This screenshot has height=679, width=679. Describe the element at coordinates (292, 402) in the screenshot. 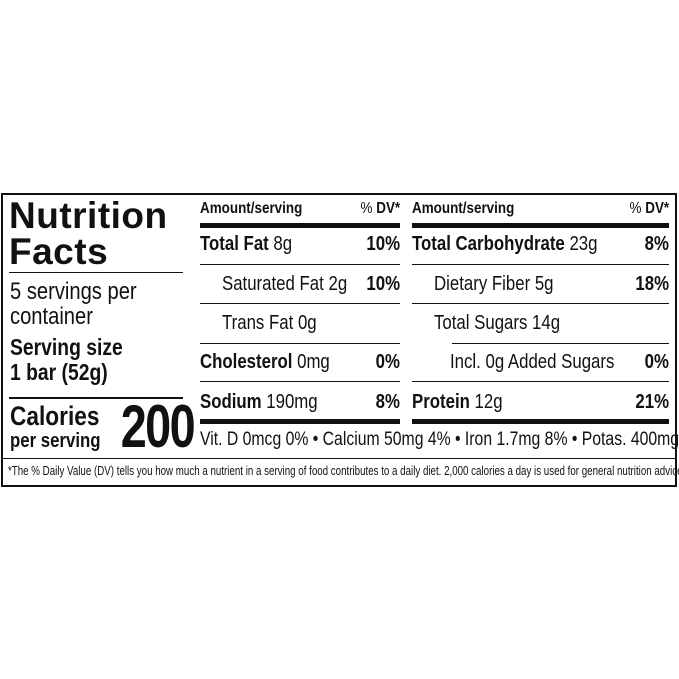

I see `nutrient-amount: 190mg` at that location.